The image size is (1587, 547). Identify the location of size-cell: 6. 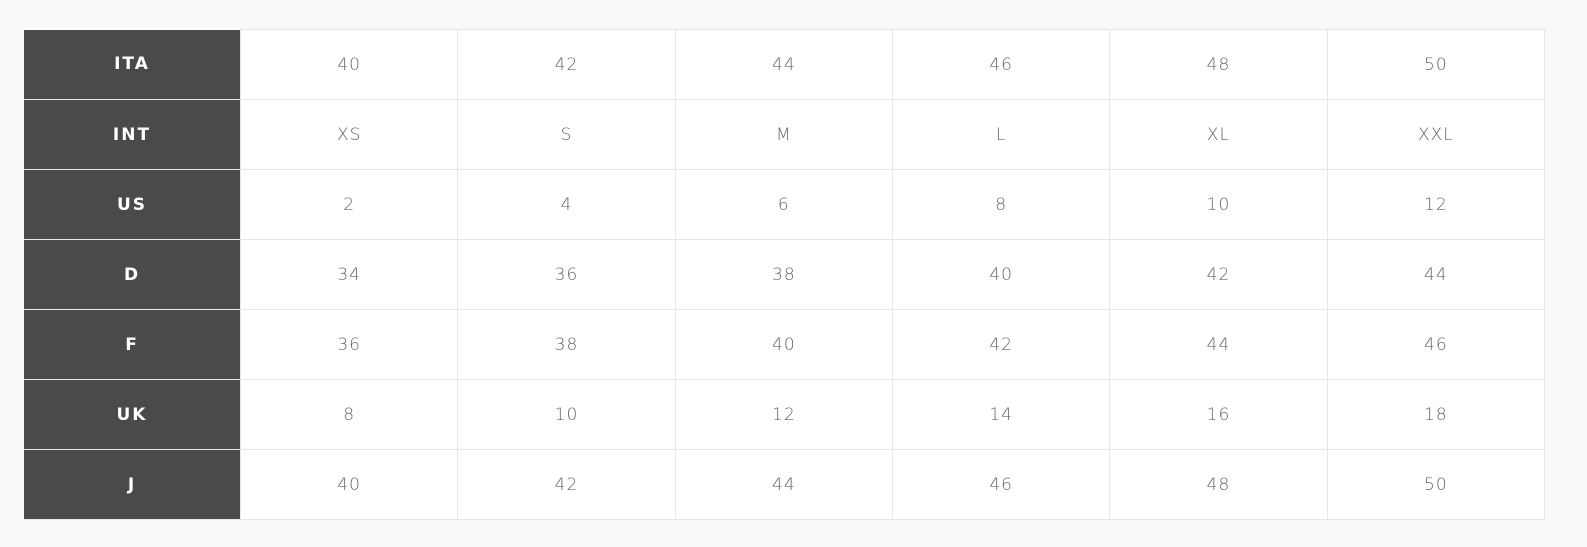
(783, 204).